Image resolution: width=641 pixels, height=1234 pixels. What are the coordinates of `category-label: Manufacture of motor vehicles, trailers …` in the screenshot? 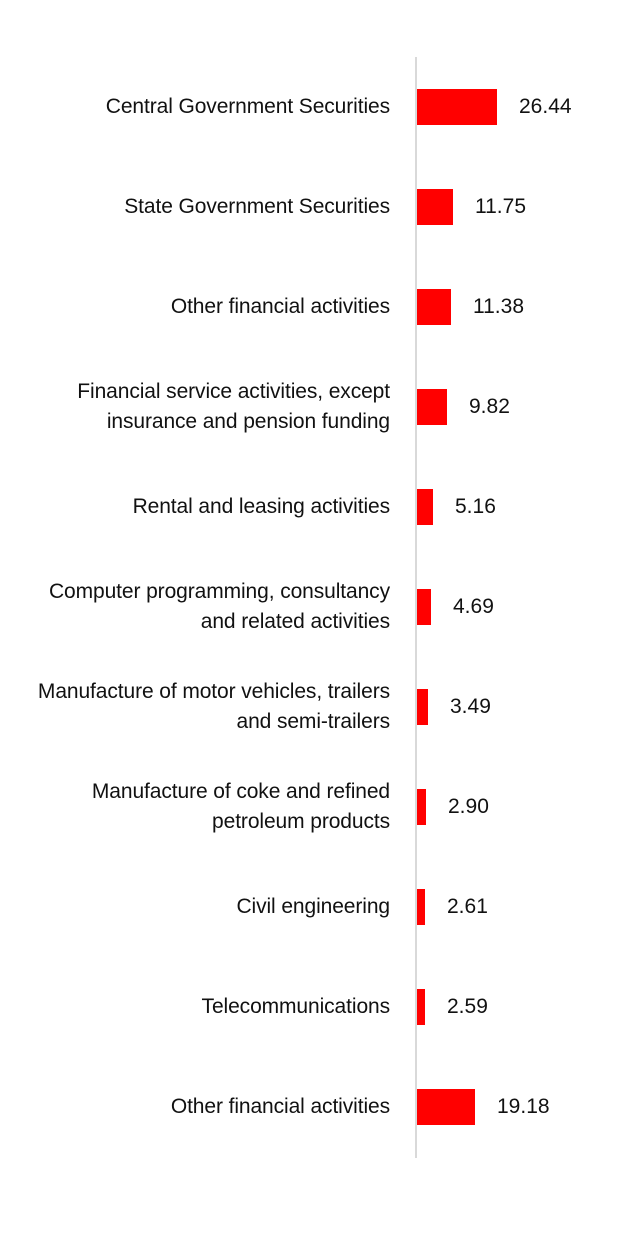 It's located at (213, 706).